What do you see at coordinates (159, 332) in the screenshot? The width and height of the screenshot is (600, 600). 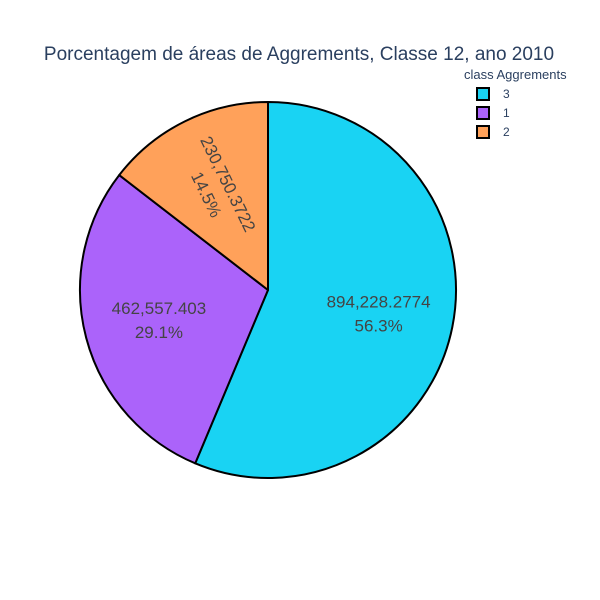 I see `slice-percent-label-1: 29.1%` at bounding box center [159, 332].